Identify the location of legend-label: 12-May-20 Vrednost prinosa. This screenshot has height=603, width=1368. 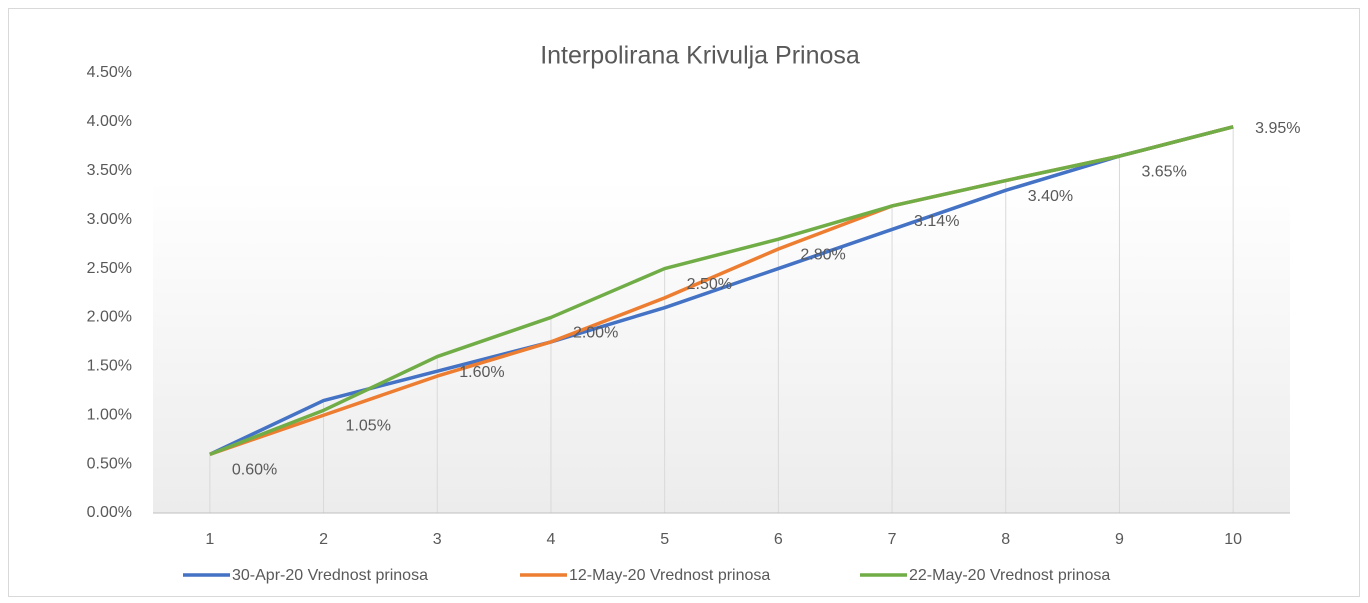
(669, 575).